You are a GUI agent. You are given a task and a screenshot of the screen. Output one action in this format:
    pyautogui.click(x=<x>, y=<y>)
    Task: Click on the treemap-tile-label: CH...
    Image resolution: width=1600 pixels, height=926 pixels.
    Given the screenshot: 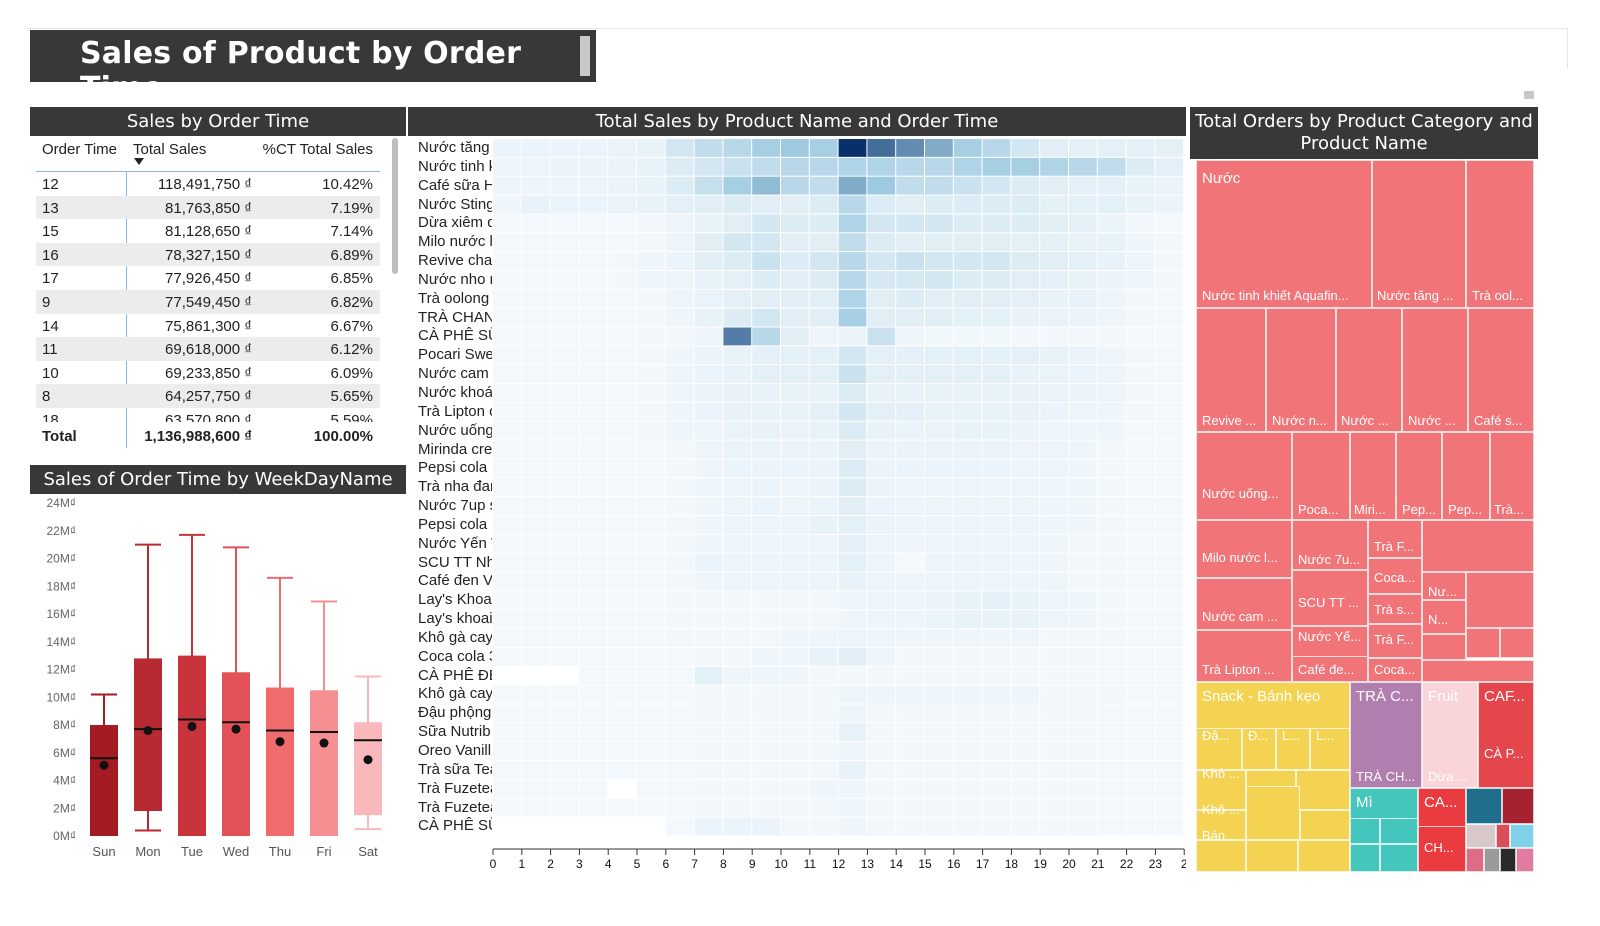 What is the action you would take?
    pyautogui.click(x=1439, y=847)
    